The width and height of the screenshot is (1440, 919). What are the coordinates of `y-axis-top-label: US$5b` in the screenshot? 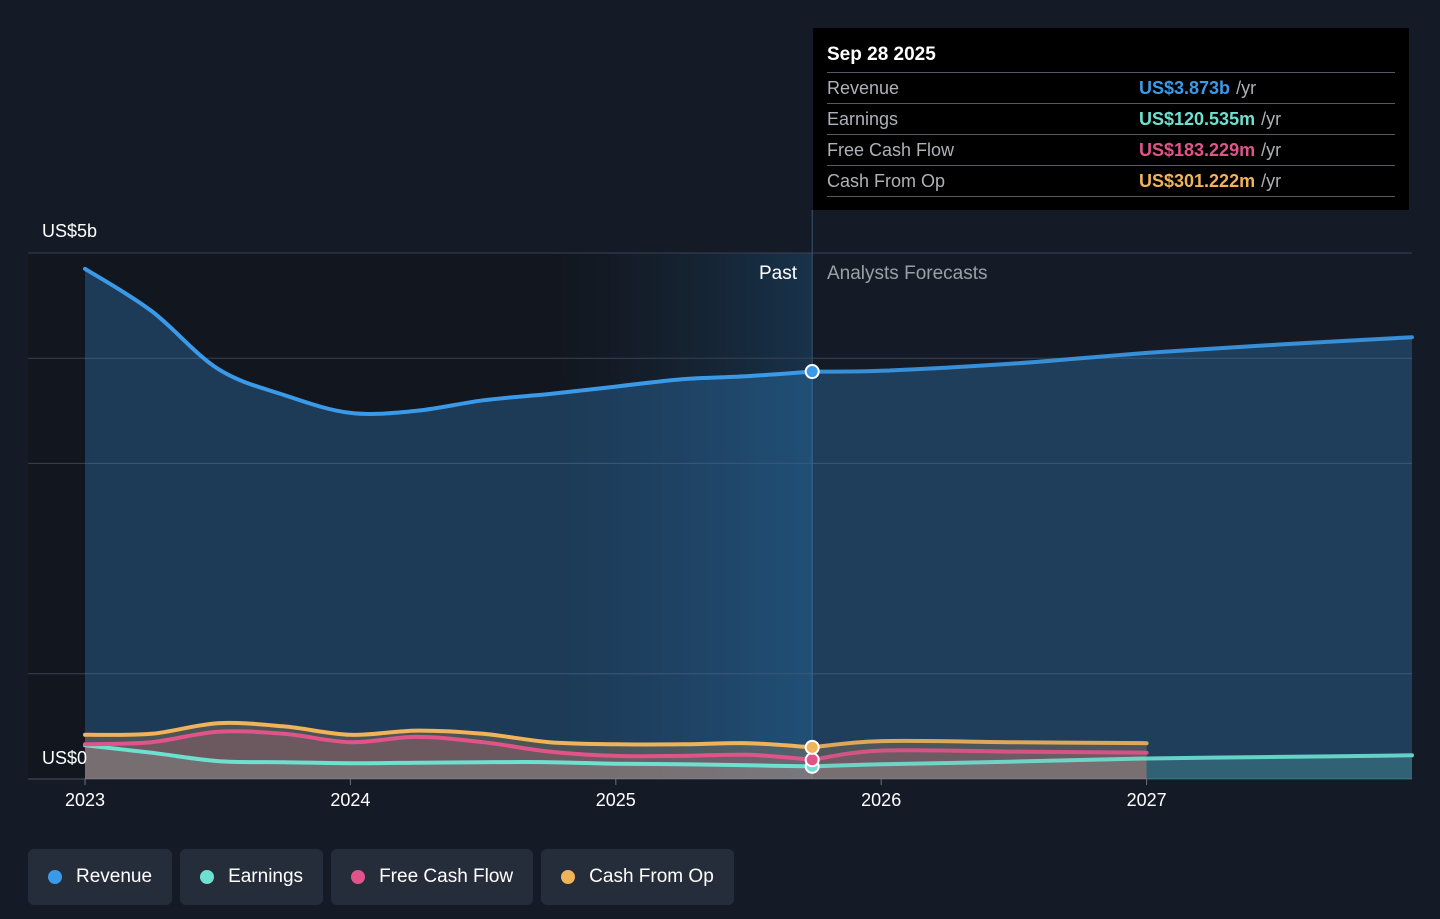 It's located at (70, 231).